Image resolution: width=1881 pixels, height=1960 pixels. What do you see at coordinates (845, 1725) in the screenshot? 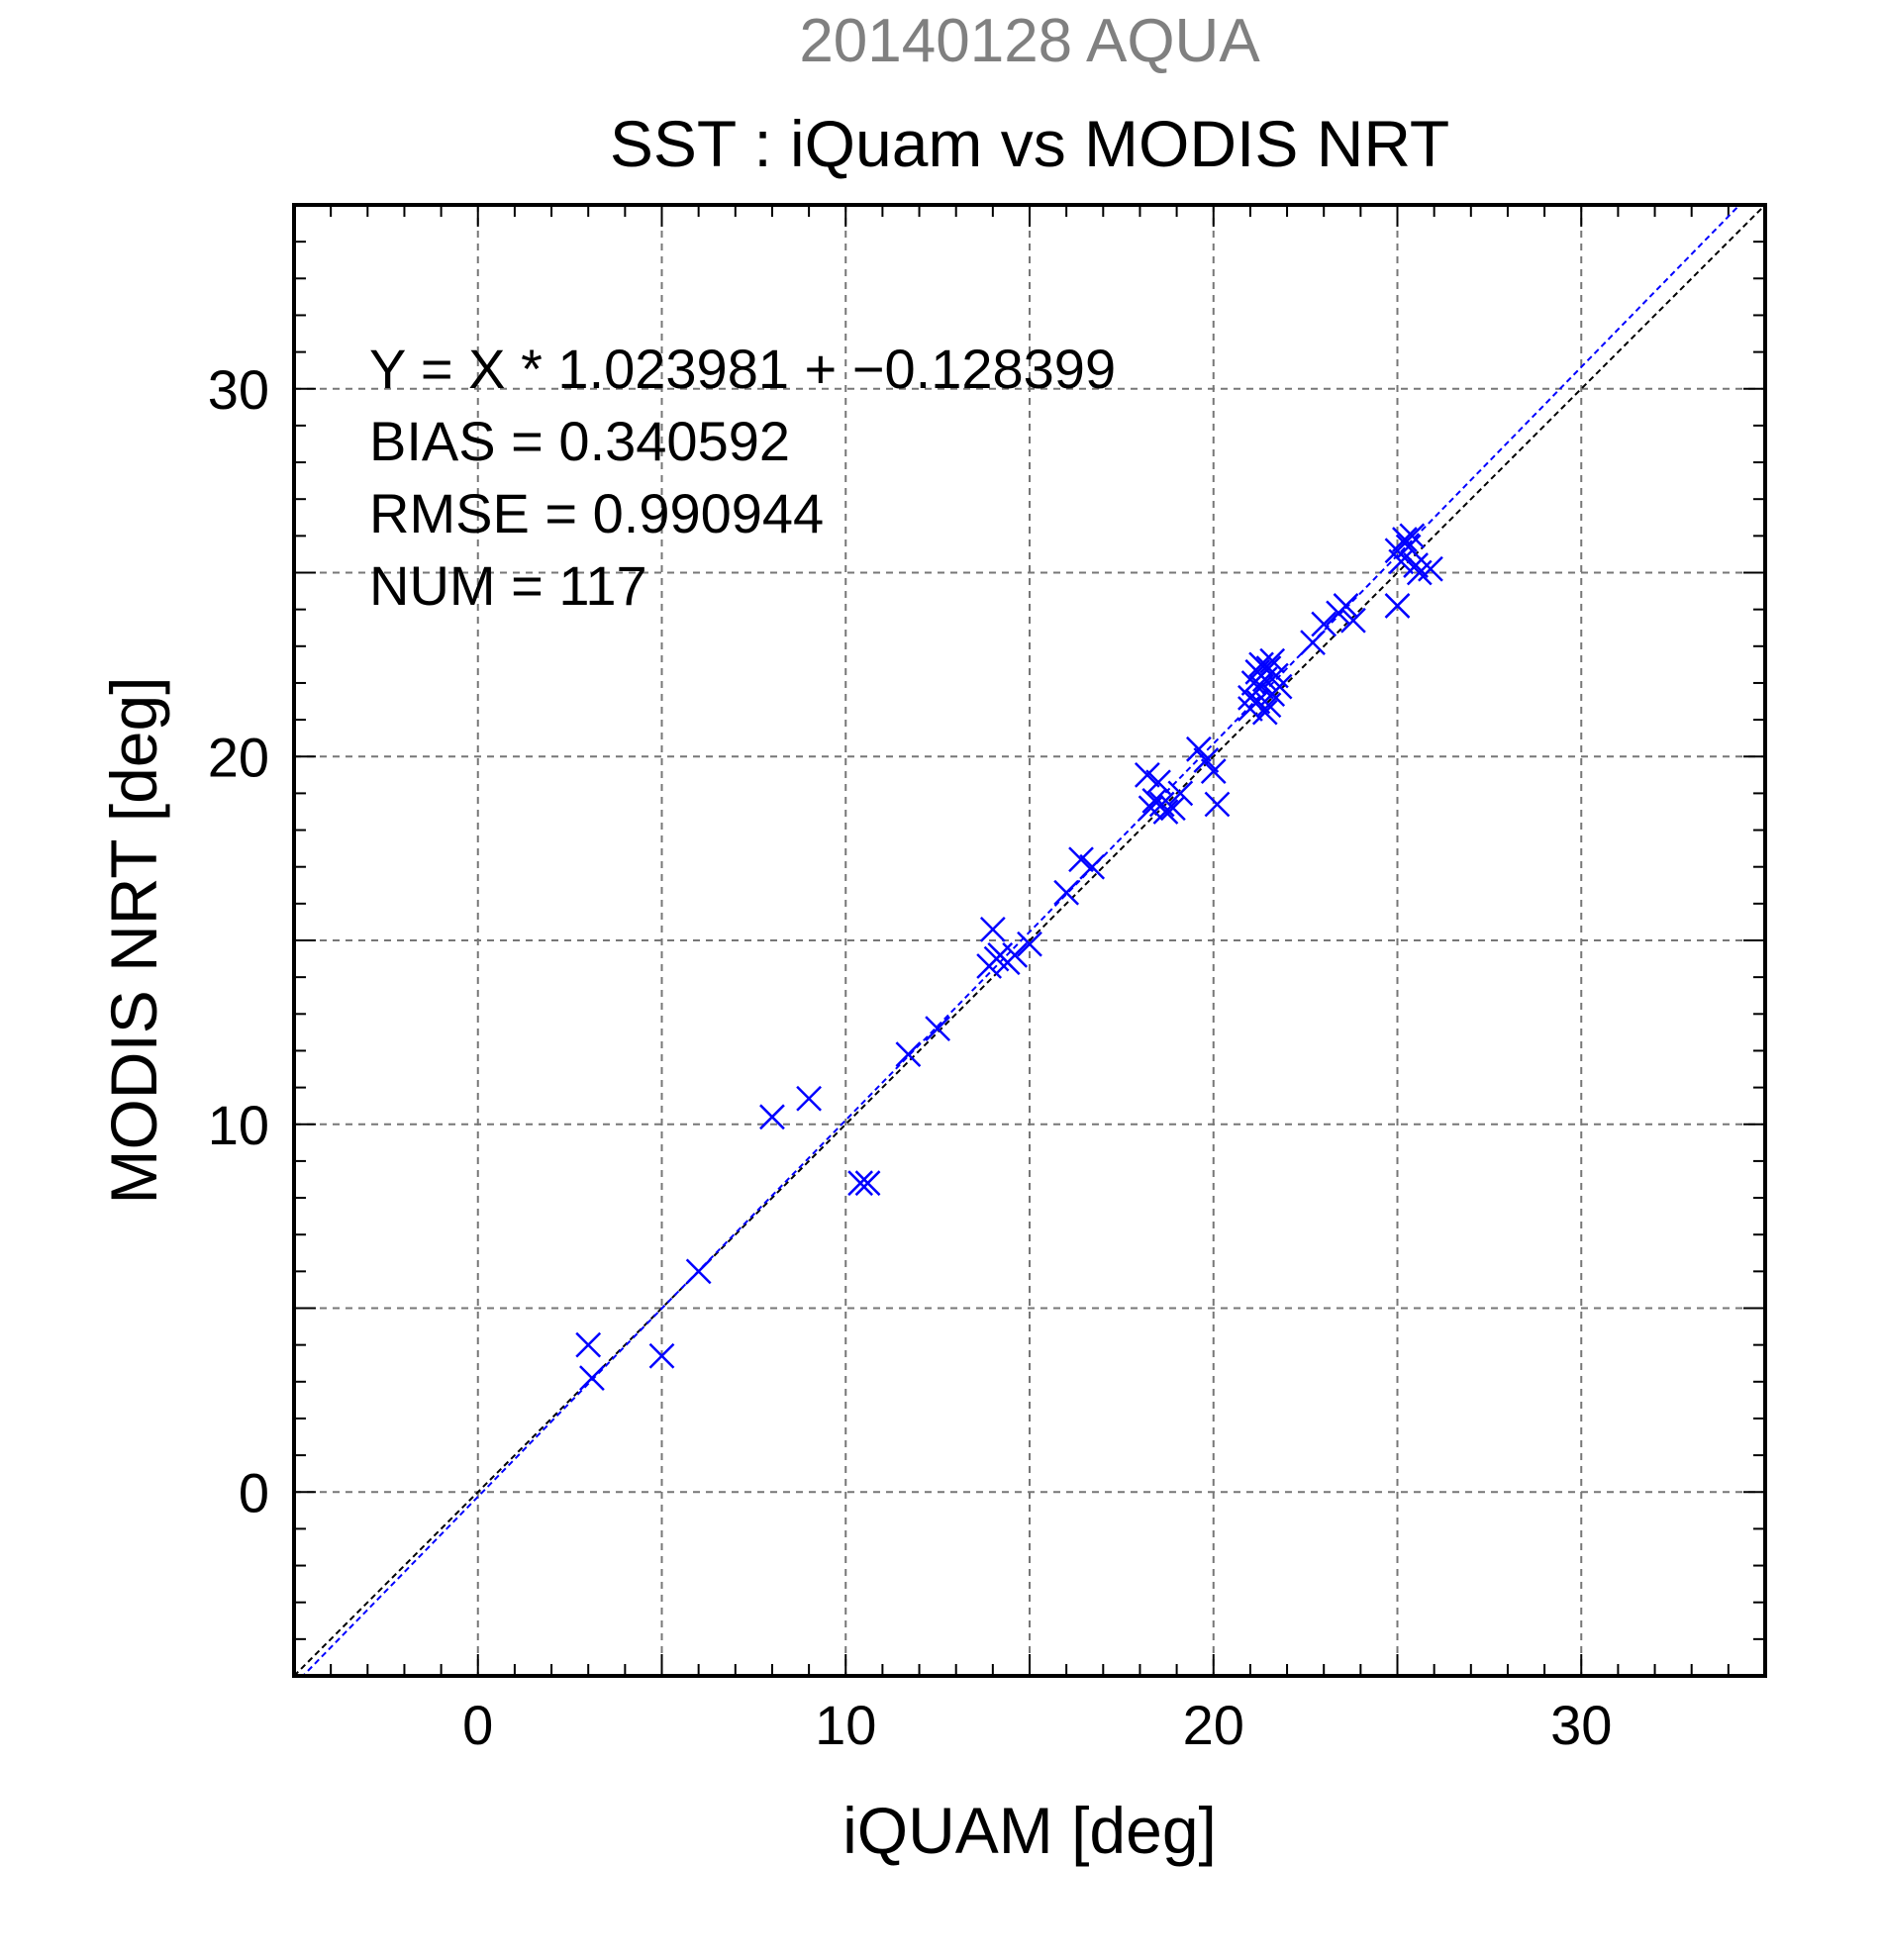
I see `x-tick-label: 10` at bounding box center [845, 1725].